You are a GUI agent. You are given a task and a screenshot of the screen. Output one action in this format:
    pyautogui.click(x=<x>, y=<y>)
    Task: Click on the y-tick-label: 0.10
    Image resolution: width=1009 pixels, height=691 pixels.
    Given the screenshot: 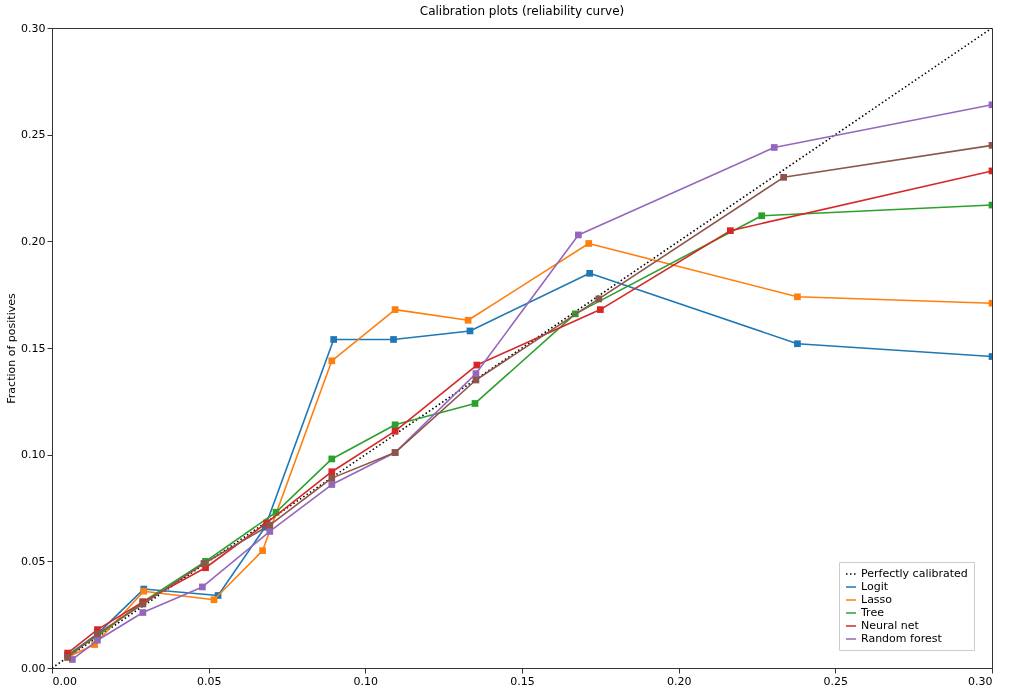 What is the action you would take?
    pyautogui.click(x=33, y=455)
    